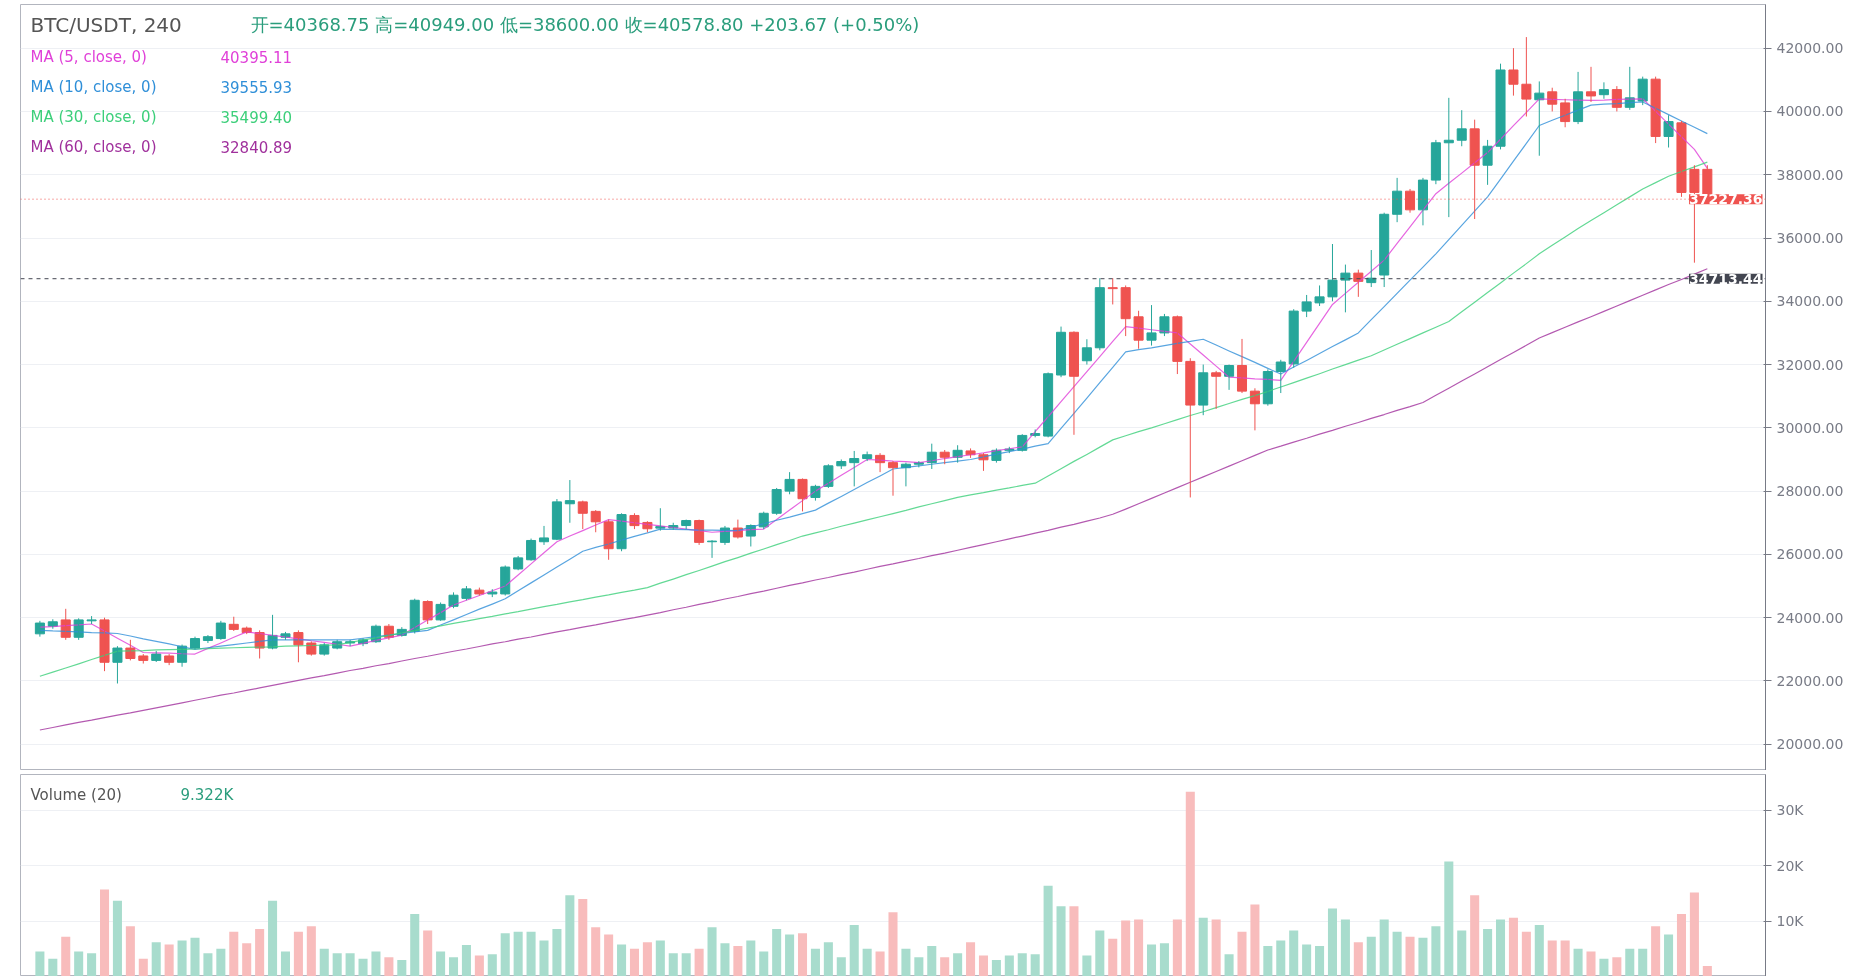 The width and height of the screenshot is (1860, 976). Describe the element at coordinates (1810, 554) in the screenshot. I see `y-tick-label: 26000.00` at that location.